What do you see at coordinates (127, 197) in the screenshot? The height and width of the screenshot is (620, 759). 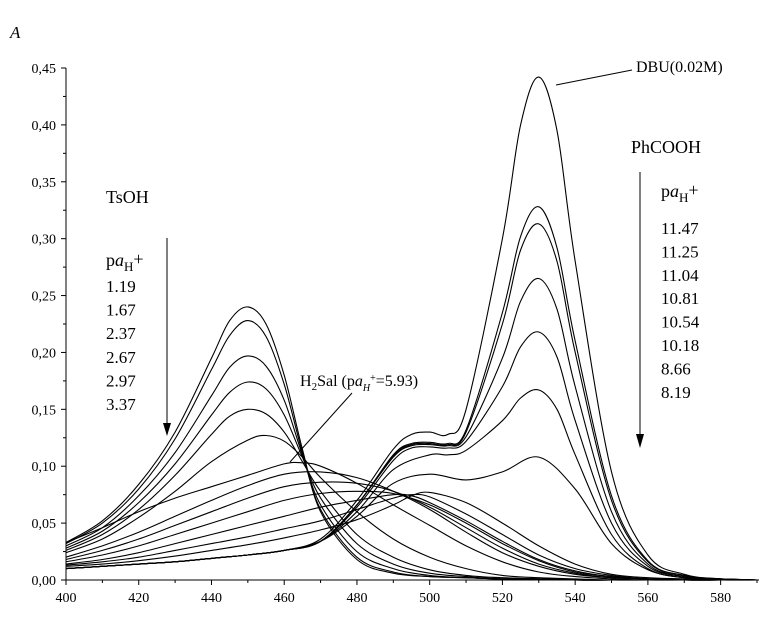 I see `tsoh-title: TsOH` at bounding box center [127, 197].